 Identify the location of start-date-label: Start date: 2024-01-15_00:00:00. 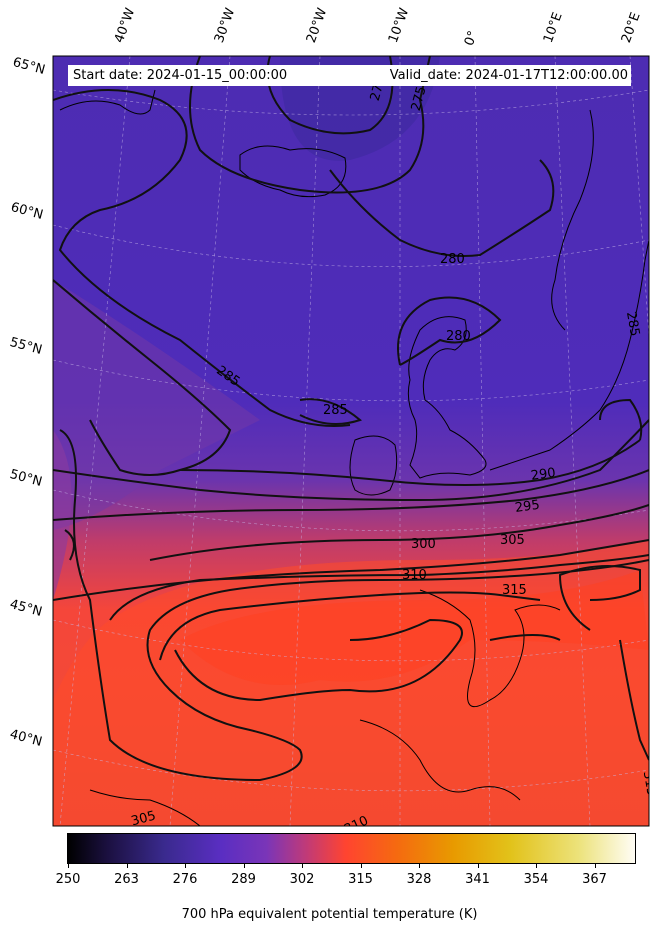
(180, 75).